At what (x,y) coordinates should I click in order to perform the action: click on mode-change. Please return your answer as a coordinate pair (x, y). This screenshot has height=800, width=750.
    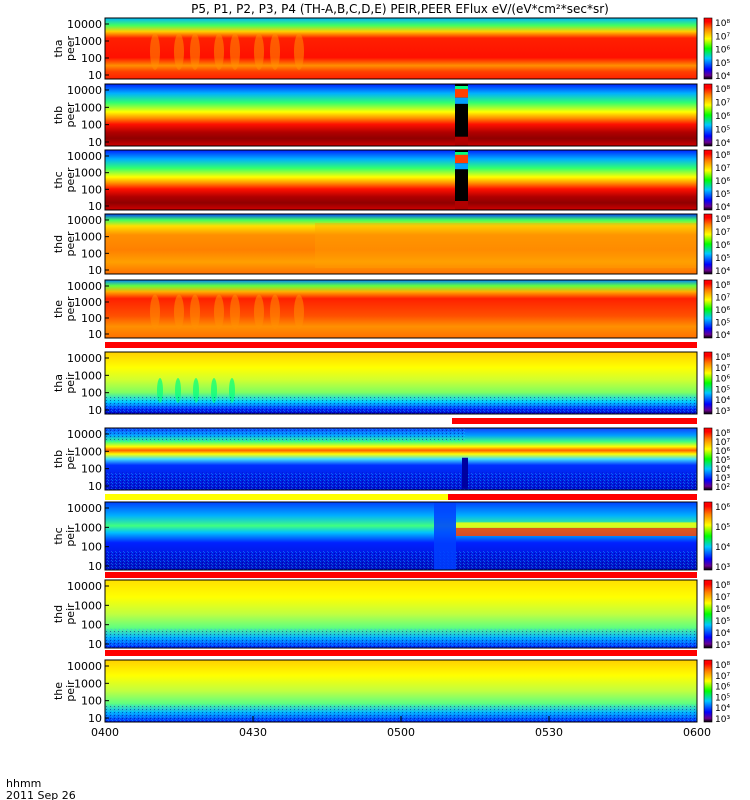
    Looking at the image, I should click on (465, 473).